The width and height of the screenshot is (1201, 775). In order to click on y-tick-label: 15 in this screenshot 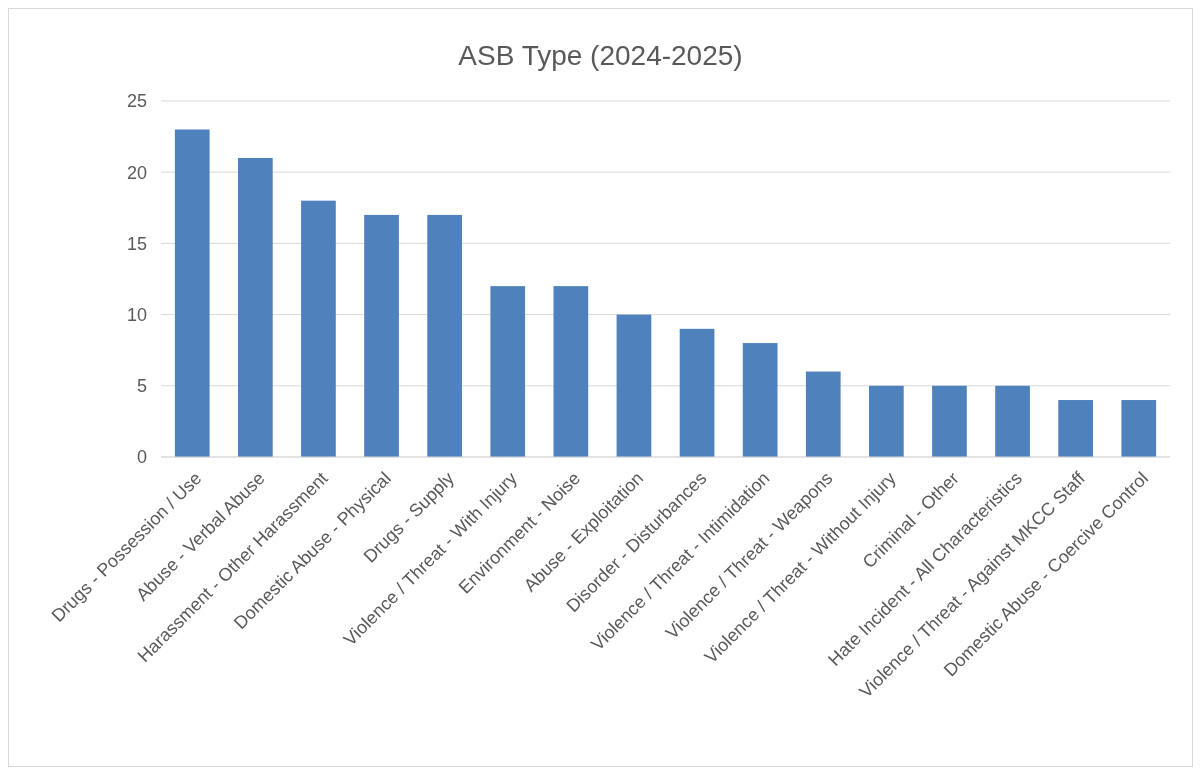, I will do `click(136, 243)`.